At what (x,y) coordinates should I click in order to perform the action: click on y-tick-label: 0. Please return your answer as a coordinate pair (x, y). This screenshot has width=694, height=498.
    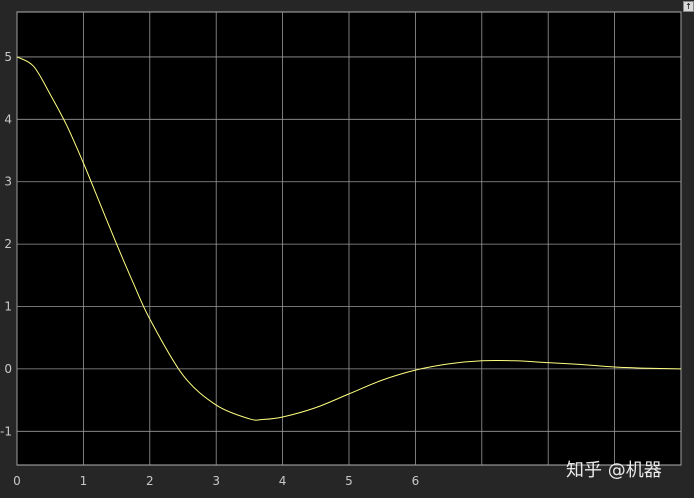
    Looking at the image, I should click on (8, 369).